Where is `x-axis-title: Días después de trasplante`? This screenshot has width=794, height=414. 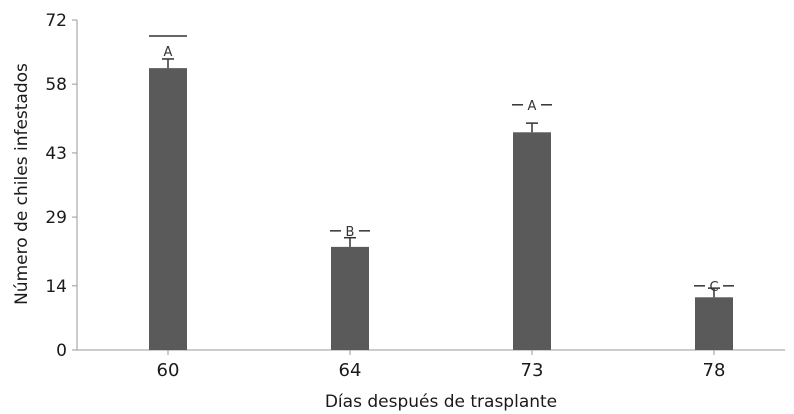
x-axis-title: Días después de trasplante is located at coordinates (441, 402).